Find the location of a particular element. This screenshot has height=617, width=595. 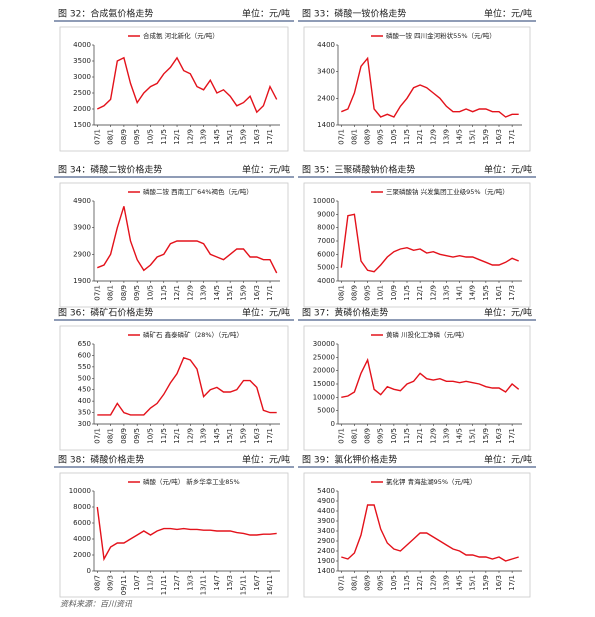

legend-label: 磷酸（元/吨） 新乡华幸工业85% is located at coordinates (191, 481).